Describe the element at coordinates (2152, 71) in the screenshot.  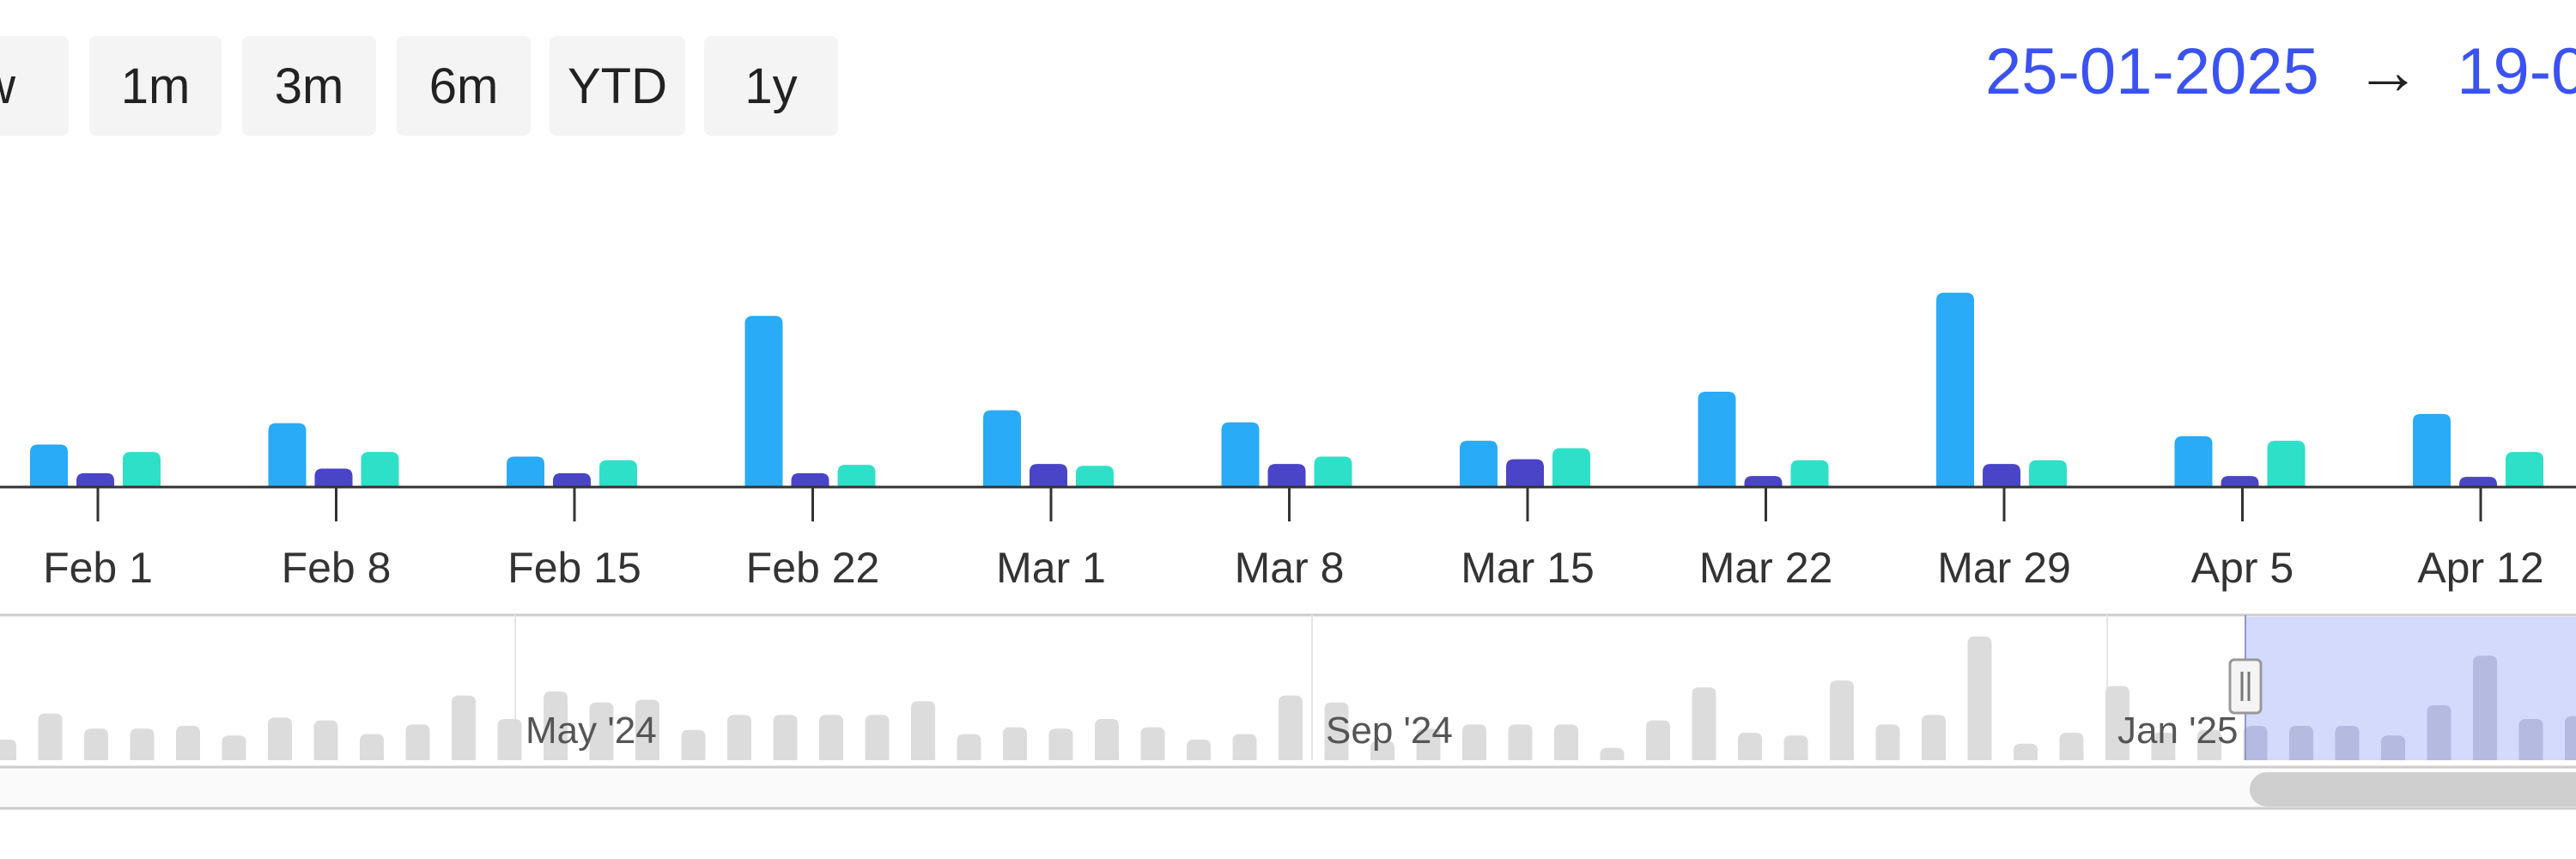
I see `date-range-from: 25-01-2025` at that location.